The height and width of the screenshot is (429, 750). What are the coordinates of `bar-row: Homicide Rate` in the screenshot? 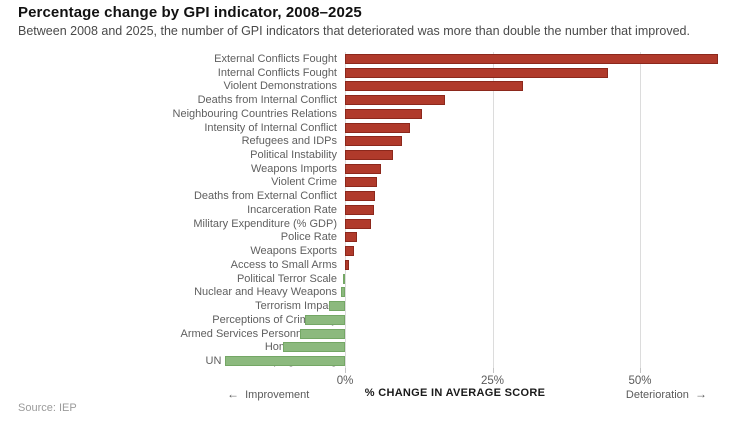 It's located at (375, 347).